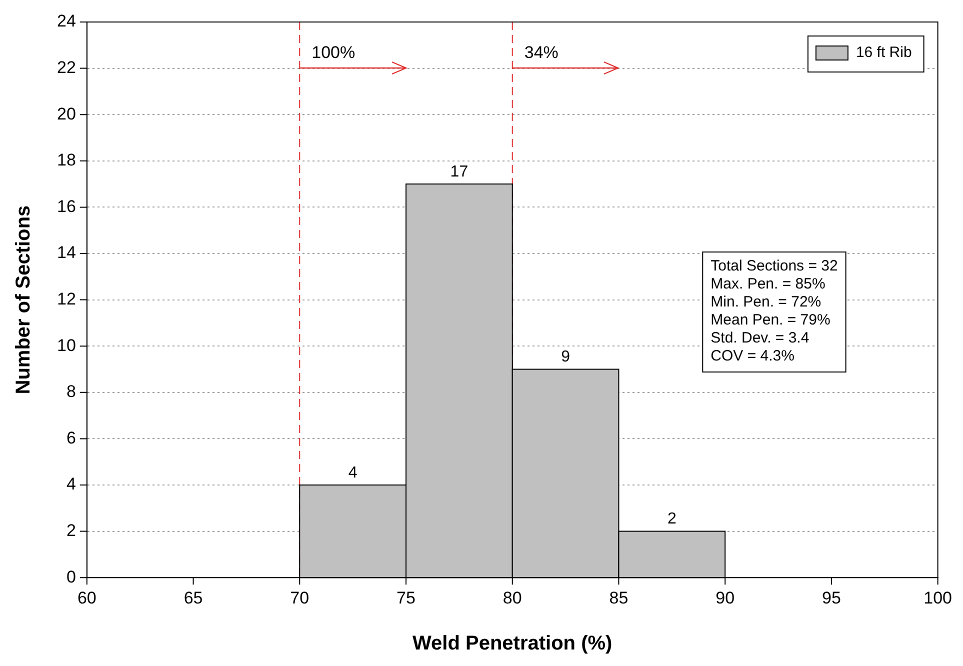  Describe the element at coordinates (770, 320) in the screenshot. I see `annotation: Mean Pen. = 79%` at that location.